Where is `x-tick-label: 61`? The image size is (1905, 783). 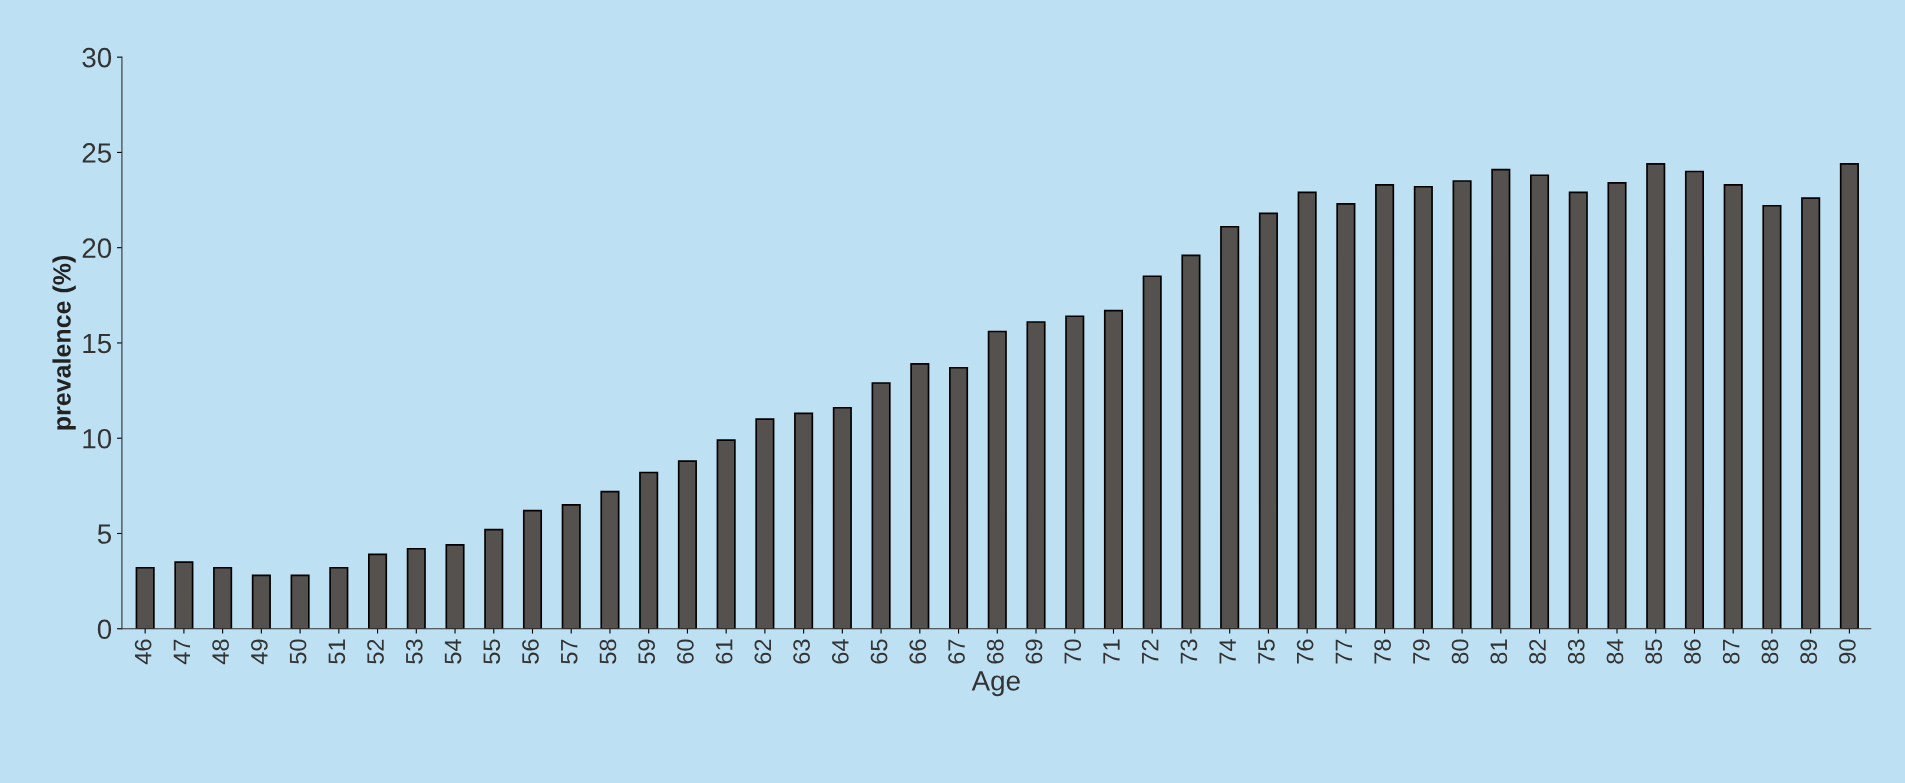
x-tick-label: 61 is located at coordinates (724, 651).